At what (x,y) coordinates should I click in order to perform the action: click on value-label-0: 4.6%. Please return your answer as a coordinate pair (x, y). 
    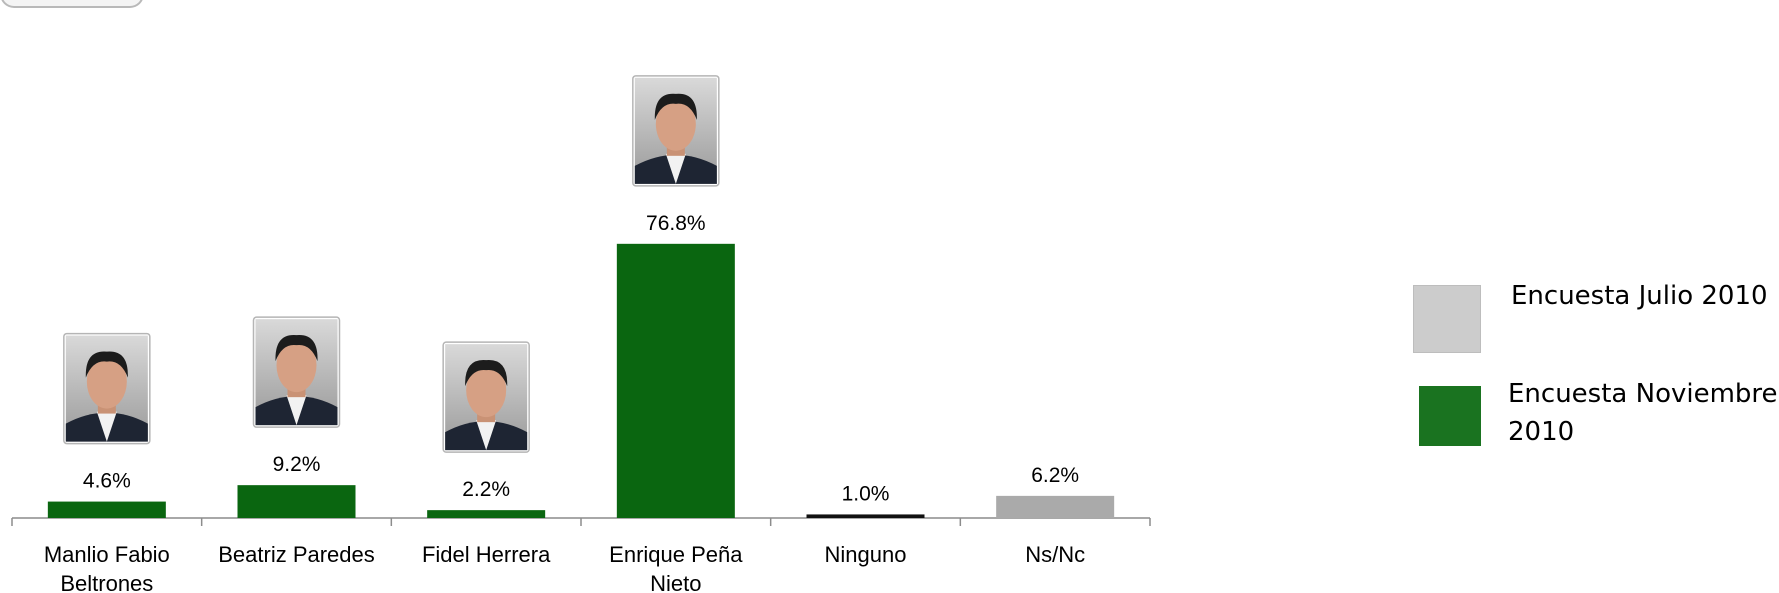
    Looking at the image, I should click on (107, 481).